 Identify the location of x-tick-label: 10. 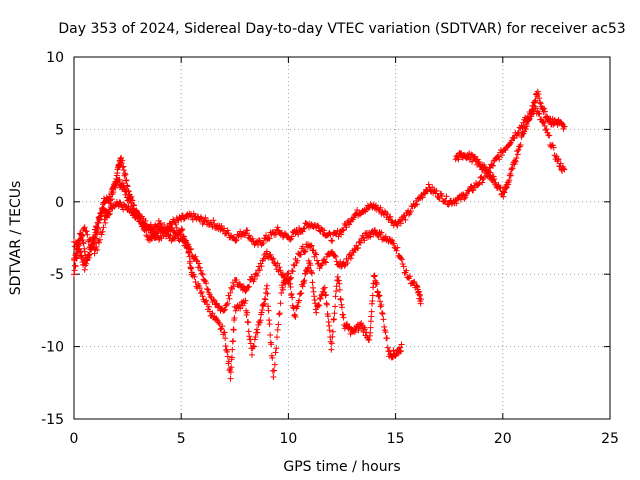
(288, 439).